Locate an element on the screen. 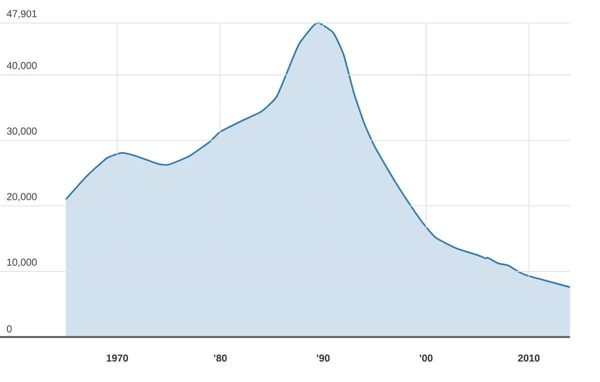 Image resolution: width=600 pixels, height=382 pixels. x-tick-label: ’80 is located at coordinates (220, 358).